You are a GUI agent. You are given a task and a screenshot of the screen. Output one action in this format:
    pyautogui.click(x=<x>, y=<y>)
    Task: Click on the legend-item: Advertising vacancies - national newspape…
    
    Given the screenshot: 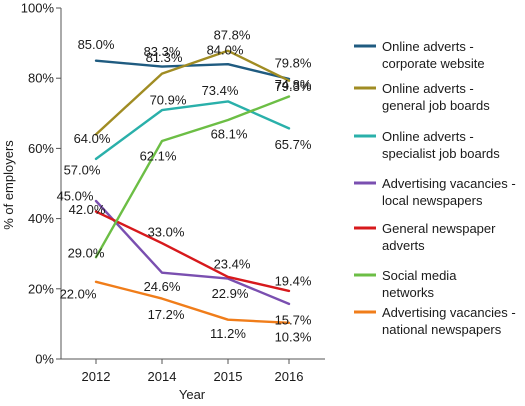 What is the action you would take?
    pyautogui.click(x=435, y=321)
    